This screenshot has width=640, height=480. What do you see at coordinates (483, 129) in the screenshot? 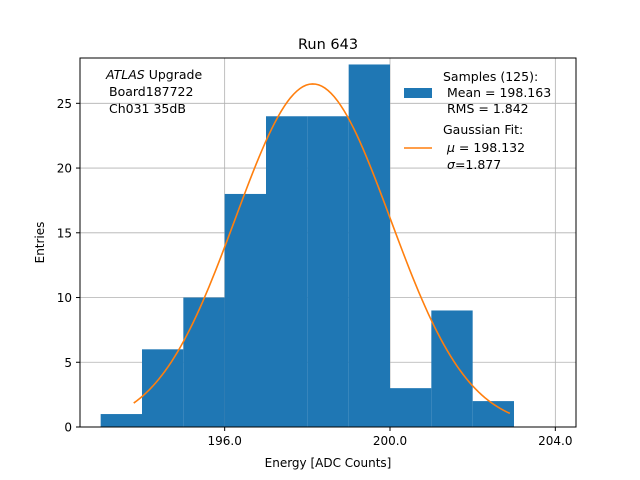
I see `legend-fit-title: Gaussian Fit:` at bounding box center [483, 129].